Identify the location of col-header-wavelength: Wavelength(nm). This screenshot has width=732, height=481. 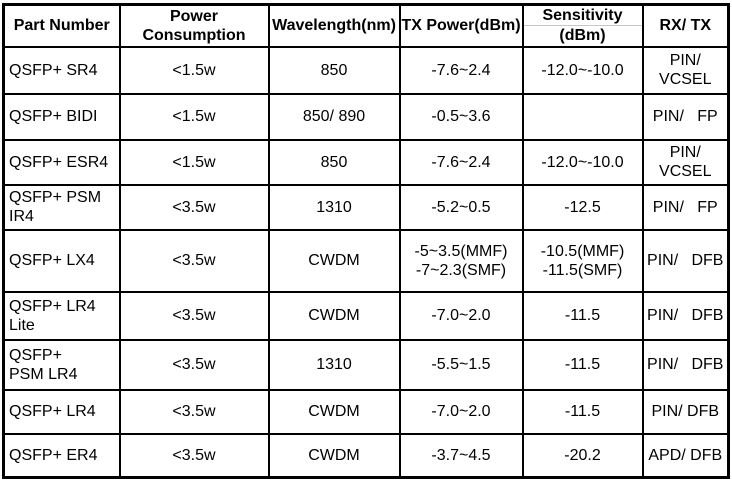
(334, 25).